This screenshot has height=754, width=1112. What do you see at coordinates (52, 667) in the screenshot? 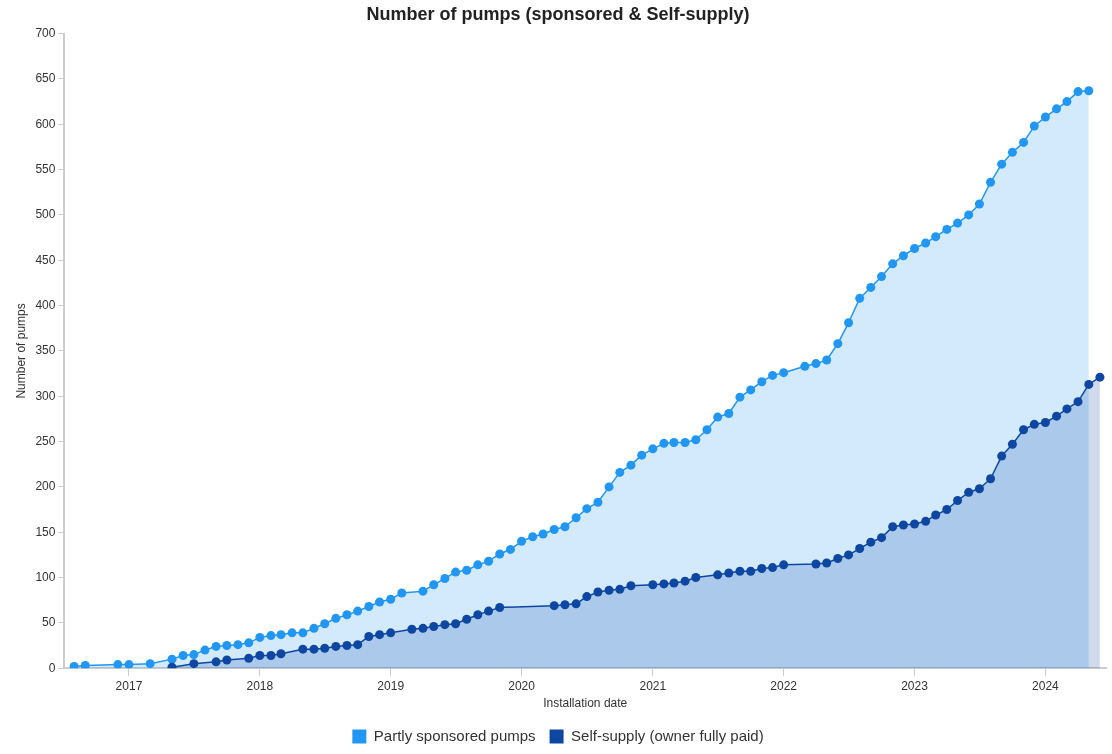
I see `y-tick-label: 0` at bounding box center [52, 667].